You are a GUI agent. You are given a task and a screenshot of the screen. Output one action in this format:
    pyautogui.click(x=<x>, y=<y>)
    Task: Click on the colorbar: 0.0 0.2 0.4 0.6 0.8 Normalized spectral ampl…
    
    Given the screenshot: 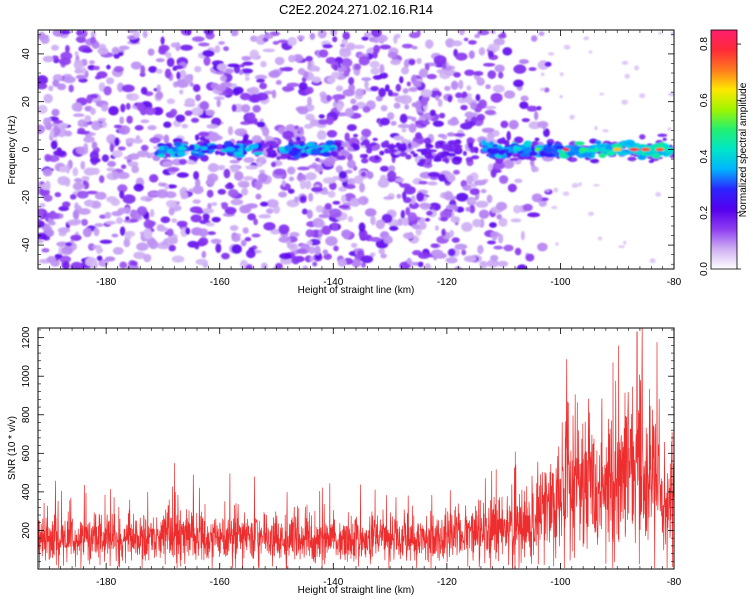 What is the action you would take?
    pyautogui.click(x=724, y=152)
    